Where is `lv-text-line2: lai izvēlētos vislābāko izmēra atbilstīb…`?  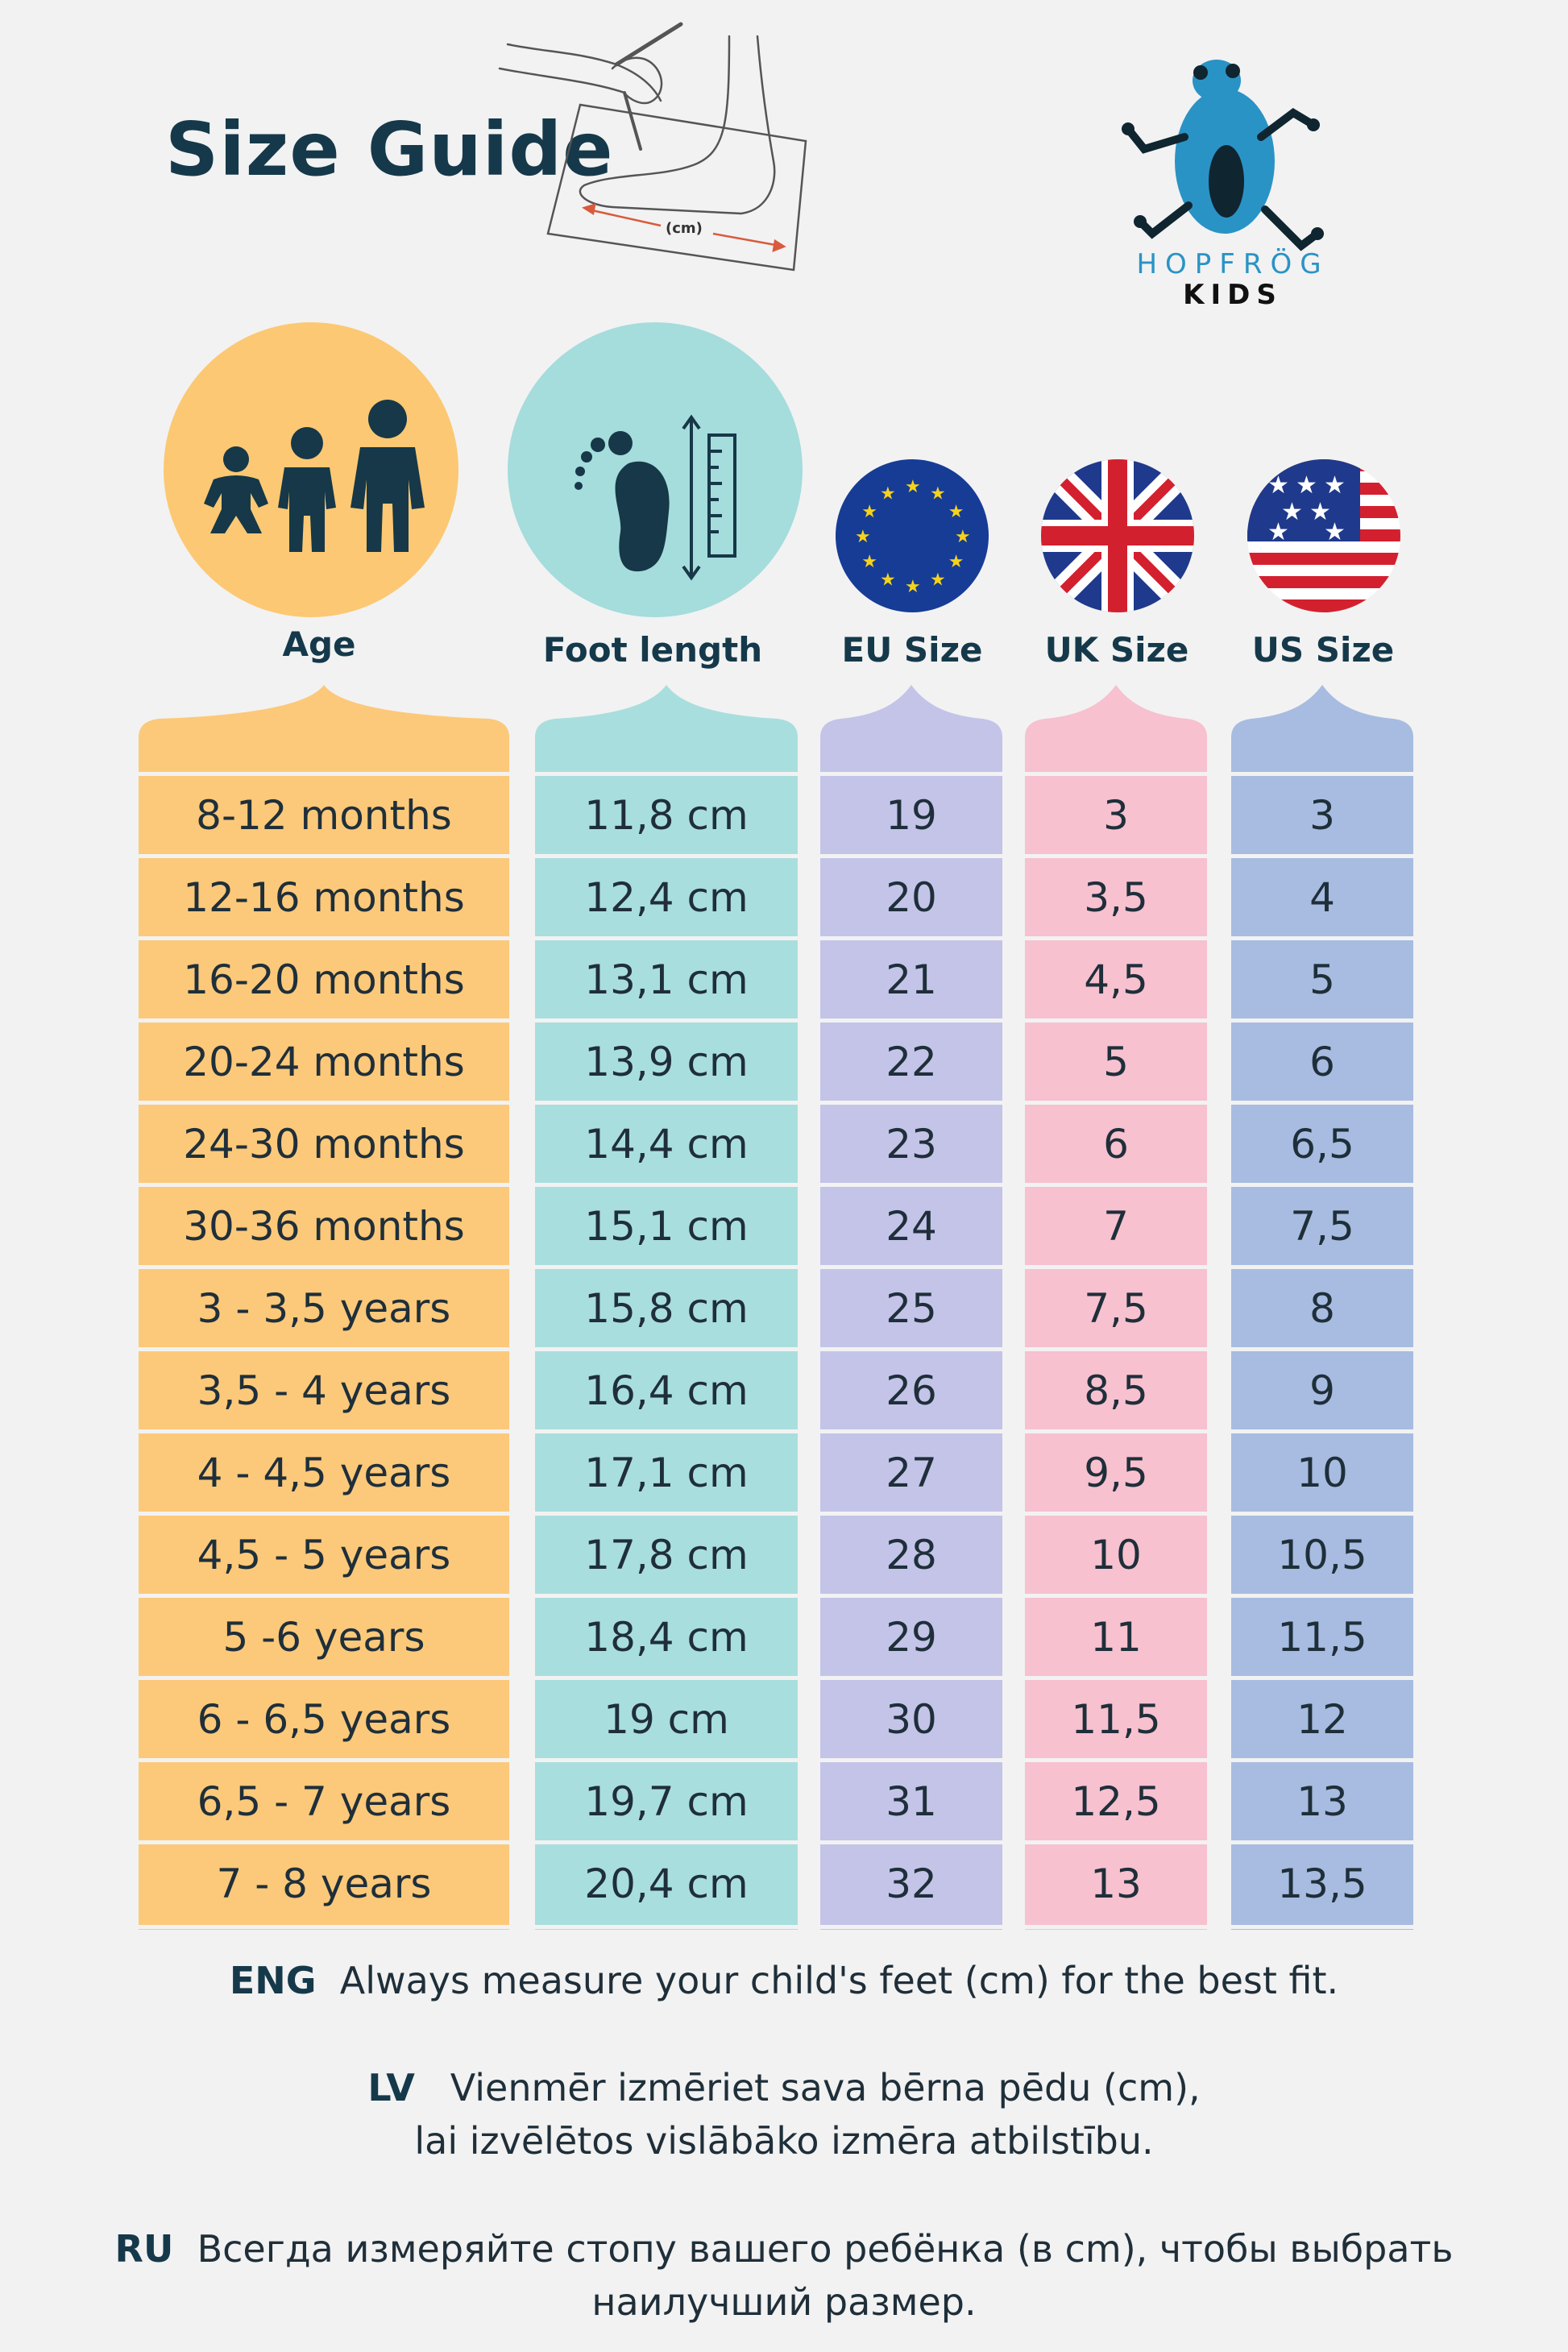 lv-text-line2: lai izvēlētos vislābāko izmēra atbilstīb… is located at coordinates (784, 2141).